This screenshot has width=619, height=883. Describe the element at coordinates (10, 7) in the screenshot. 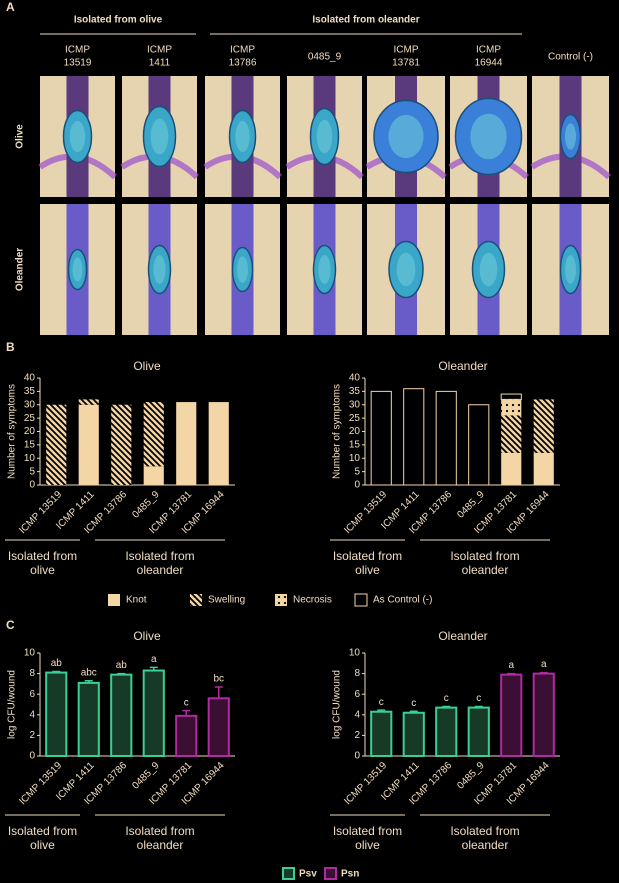

I see `panel-label: A` at that location.